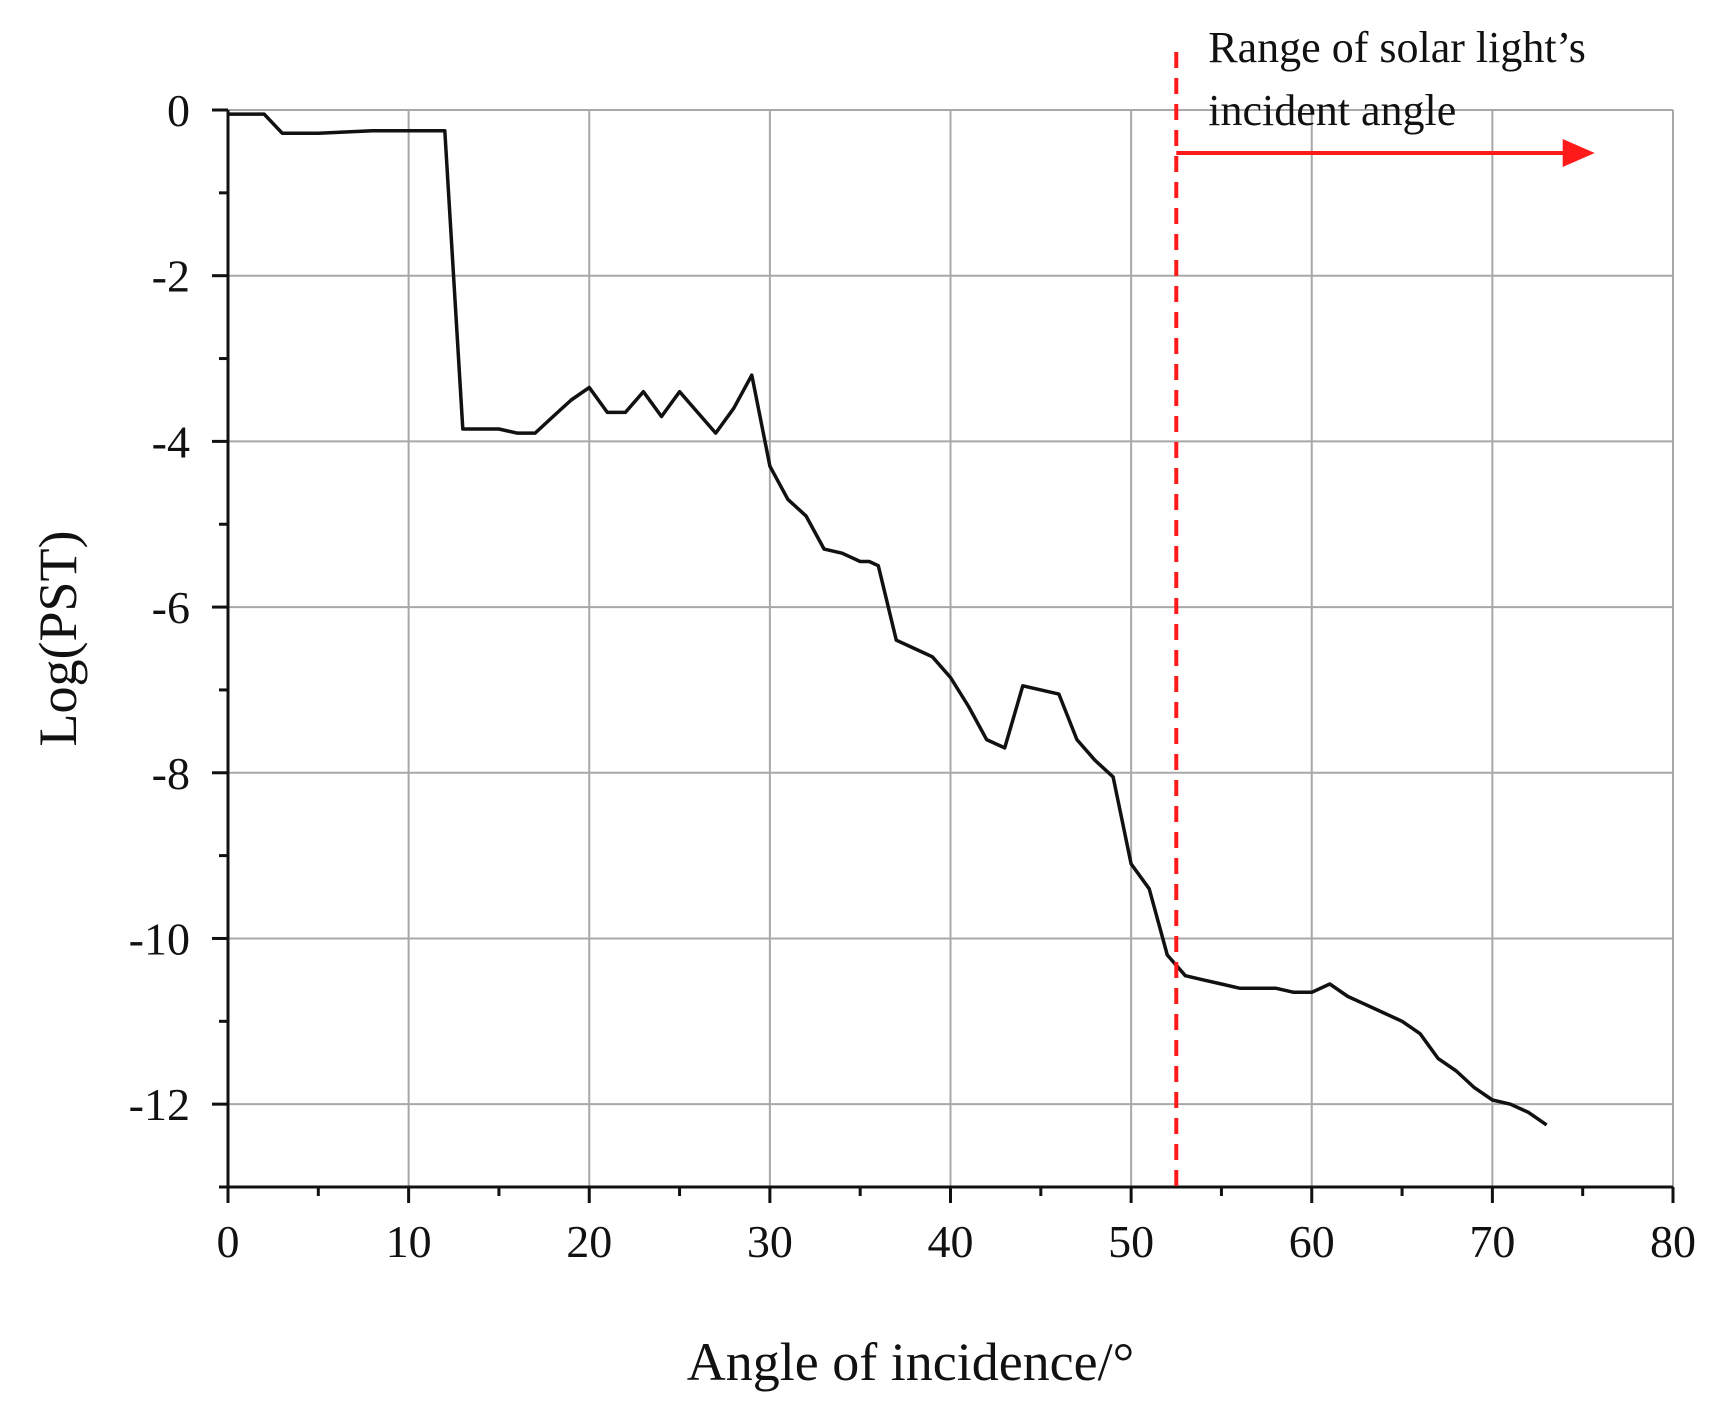 The width and height of the screenshot is (1725, 1415). Describe the element at coordinates (951, 1241) in the screenshot. I see `x-tick-label: 40` at that location.